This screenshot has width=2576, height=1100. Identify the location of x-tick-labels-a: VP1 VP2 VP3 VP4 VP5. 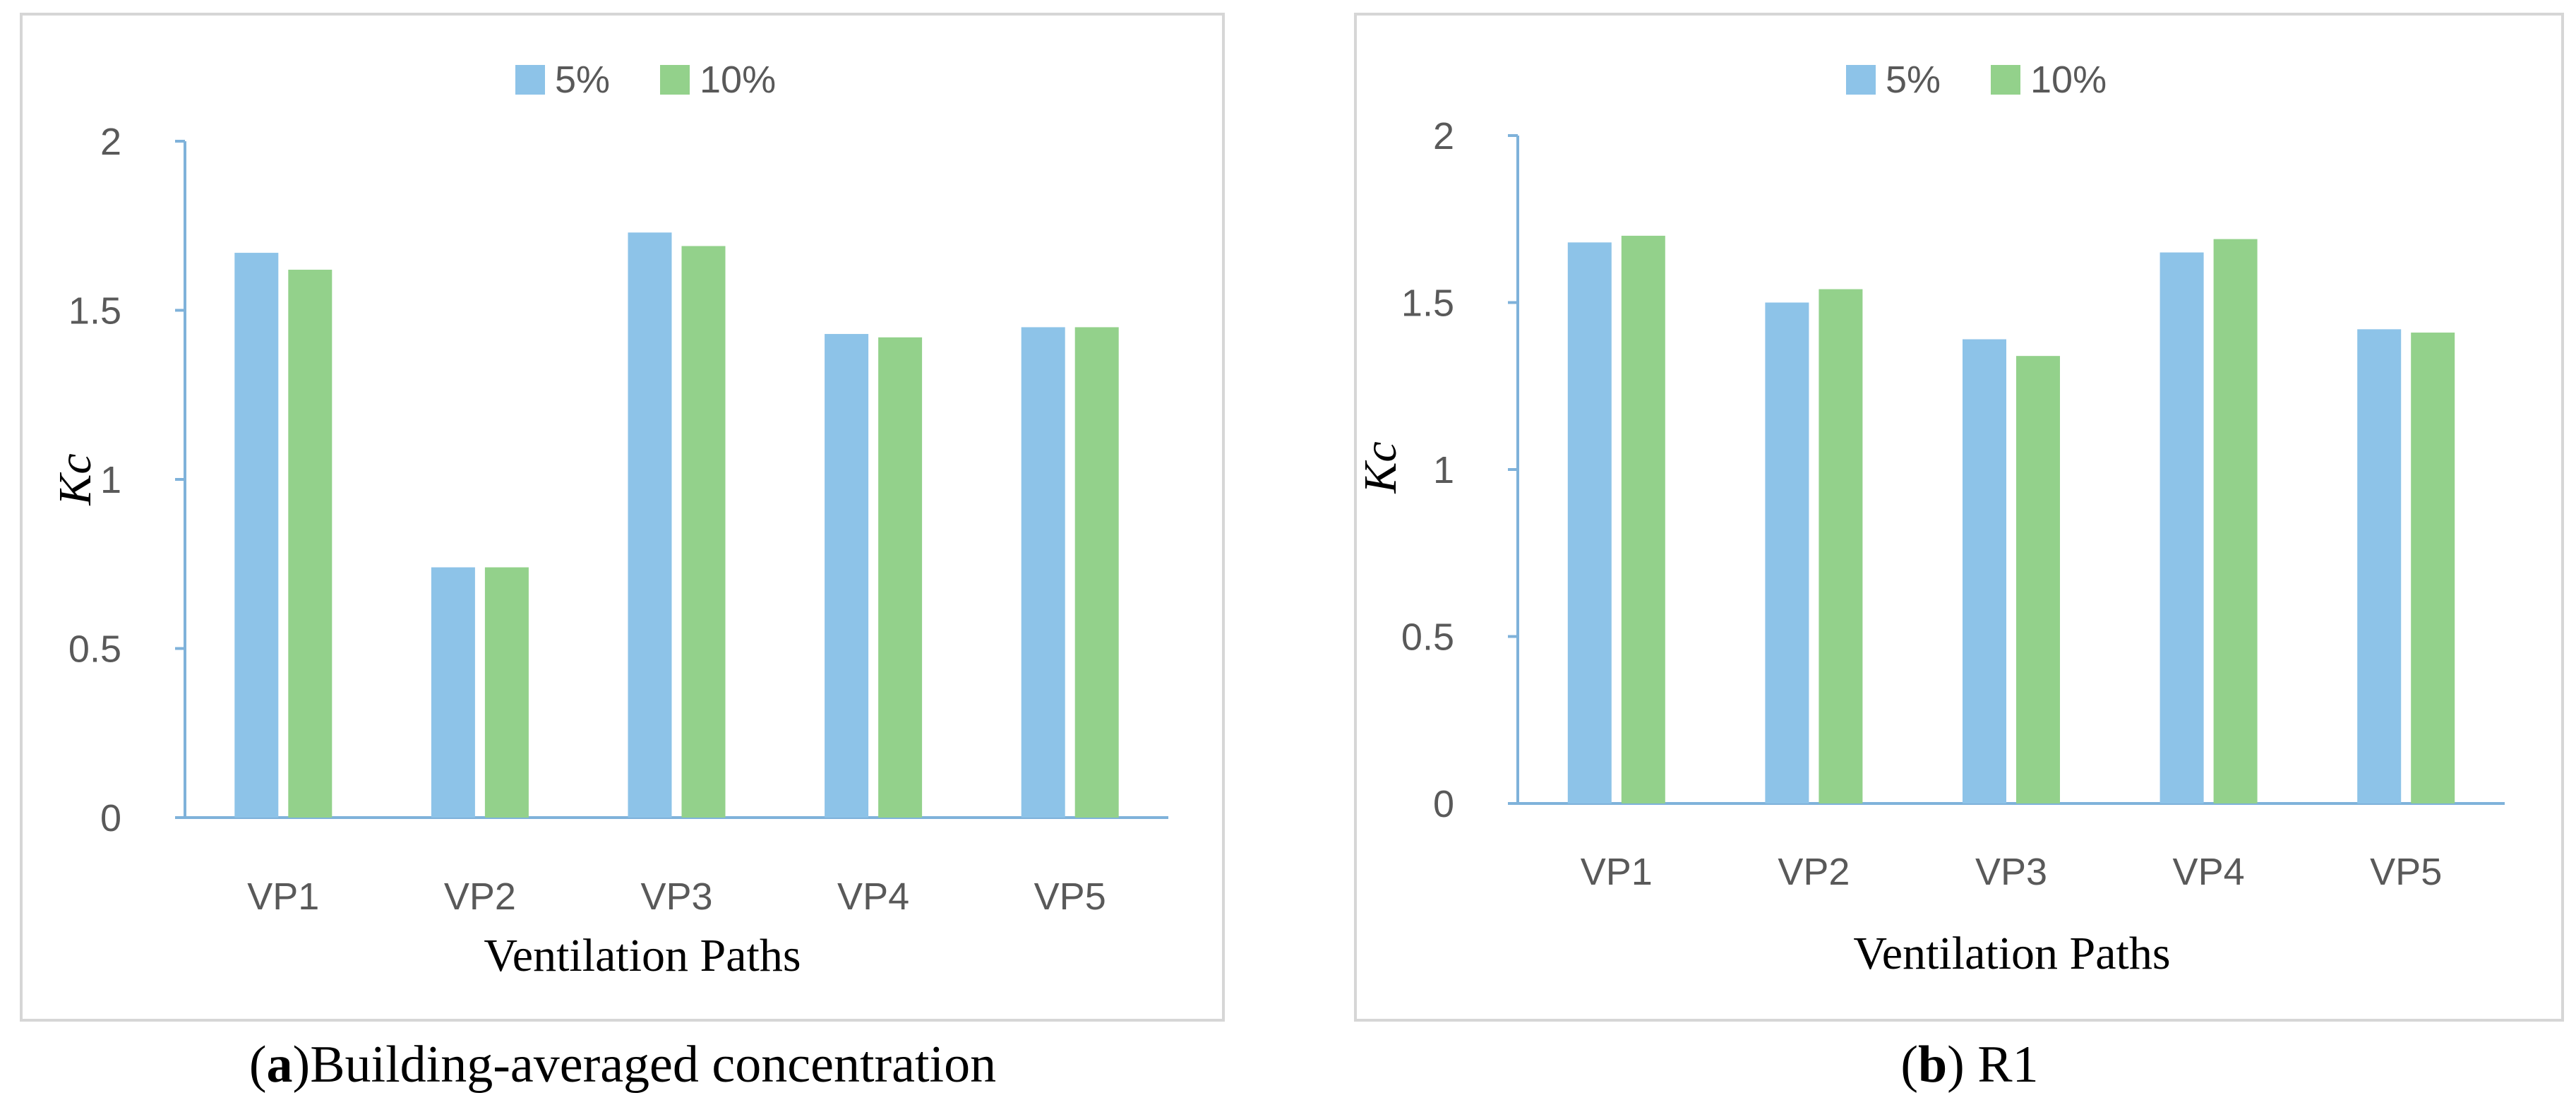
(676, 896).